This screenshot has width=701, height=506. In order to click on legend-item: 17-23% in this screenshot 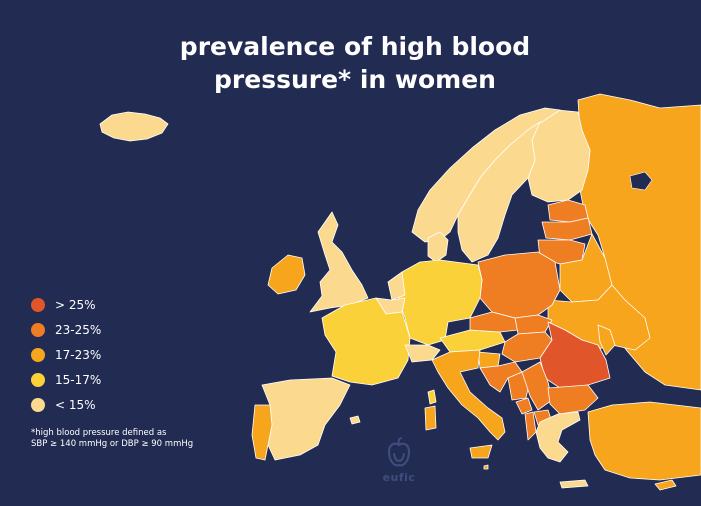, I will do `click(66, 354)`.